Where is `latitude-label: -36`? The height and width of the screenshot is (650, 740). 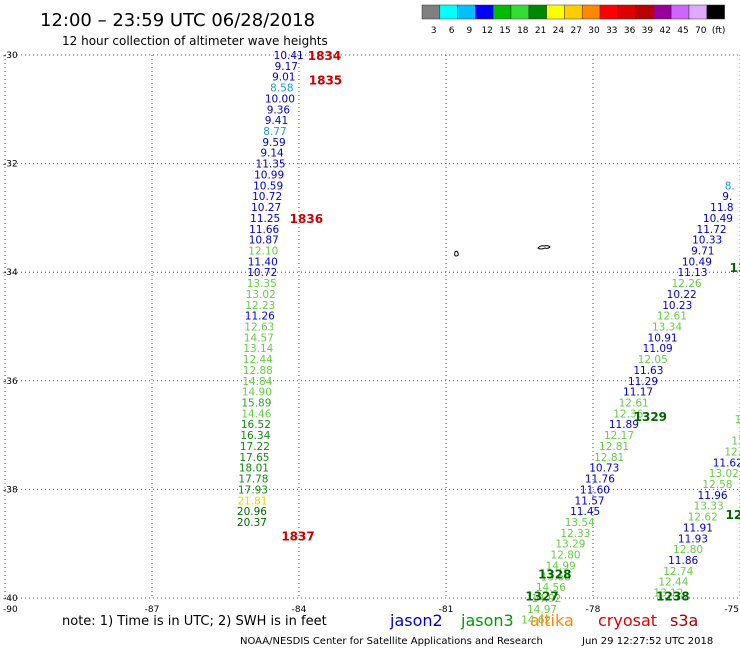 latitude-label: -36 is located at coordinates (10, 382).